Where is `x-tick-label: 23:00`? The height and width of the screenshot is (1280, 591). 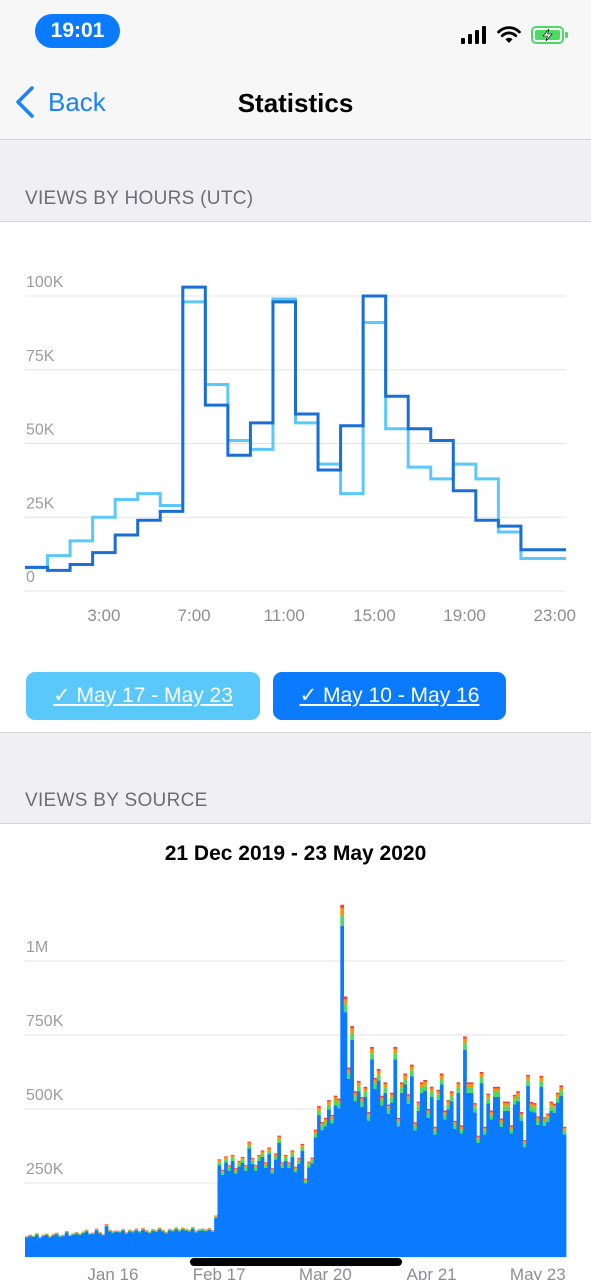 x-tick-label: 23:00 is located at coordinates (554, 615).